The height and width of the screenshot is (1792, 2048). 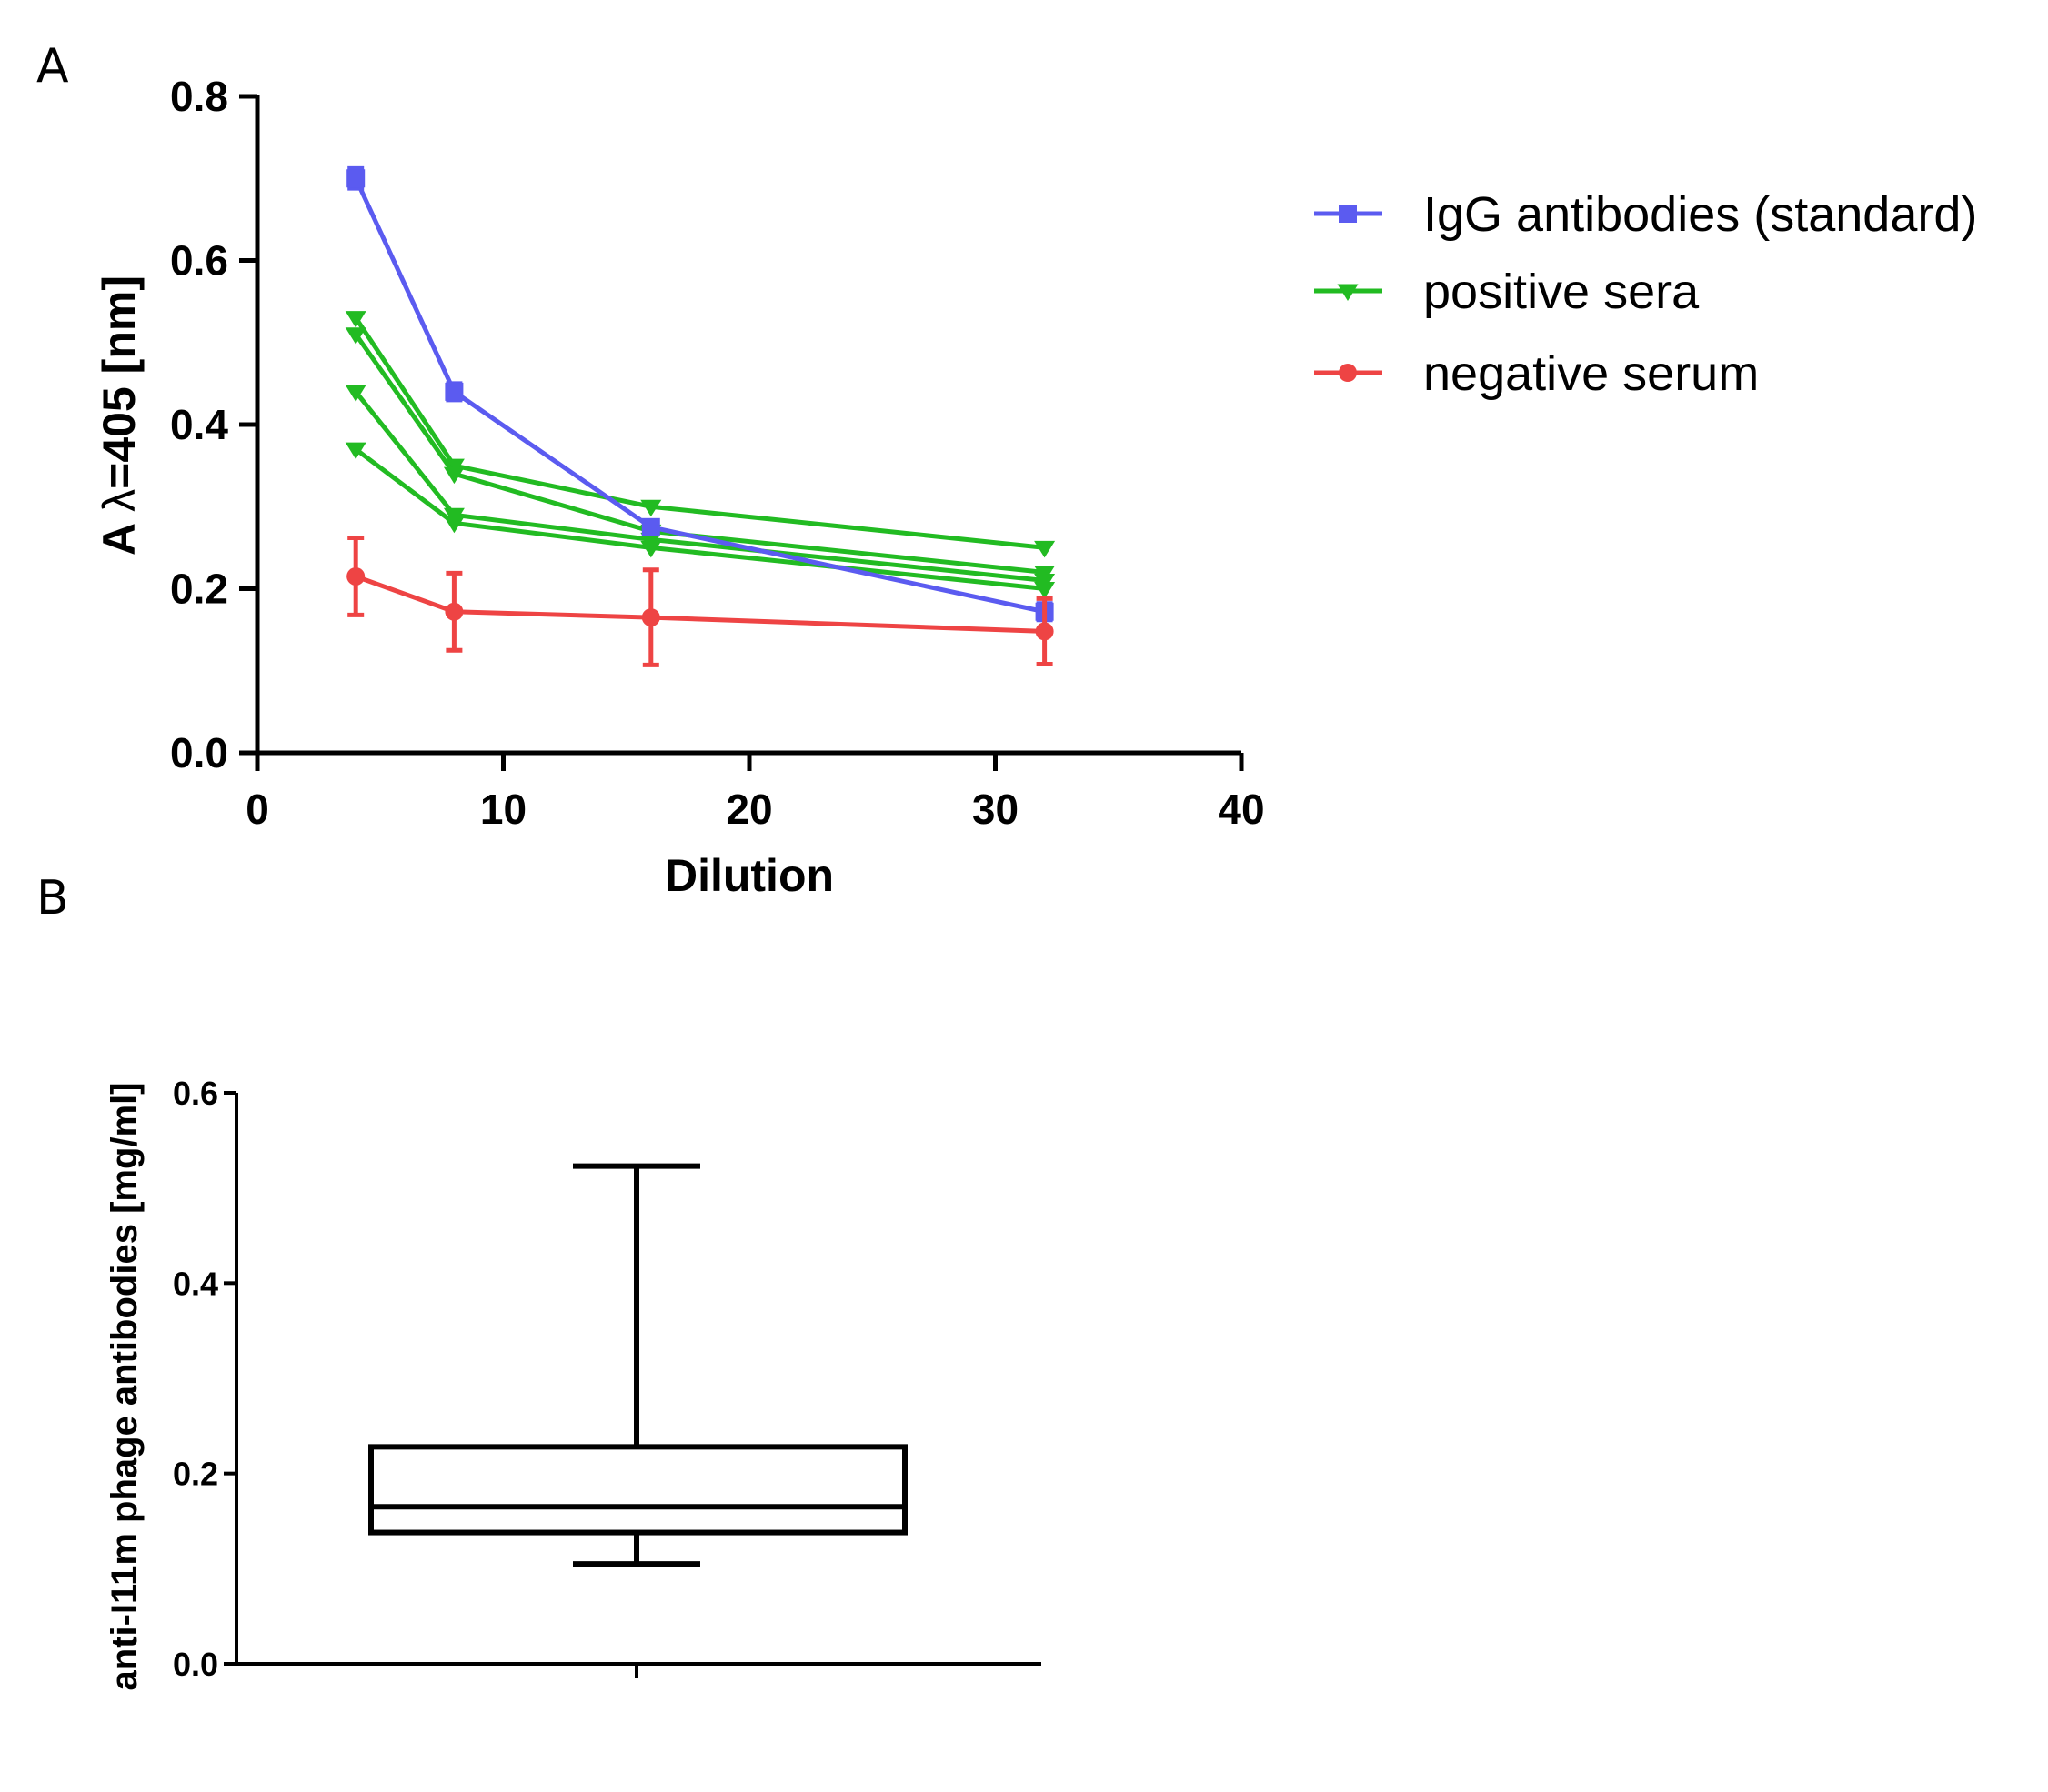 What do you see at coordinates (995, 809) in the screenshot?
I see `x-tick-label: 30` at bounding box center [995, 809].